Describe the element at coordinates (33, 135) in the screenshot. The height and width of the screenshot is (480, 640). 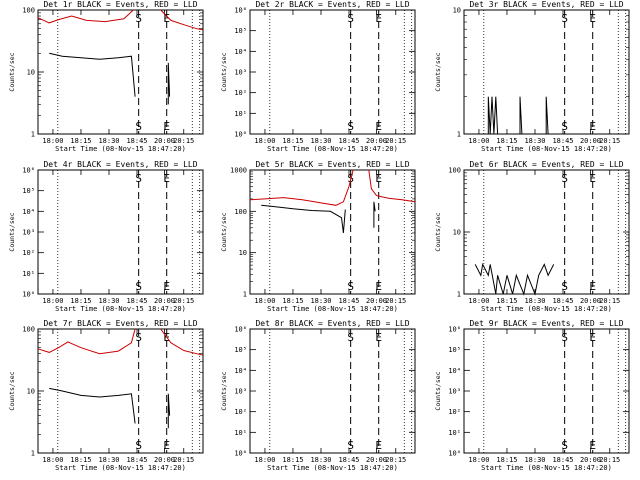
I see `y-tick-label: 1` at that location.